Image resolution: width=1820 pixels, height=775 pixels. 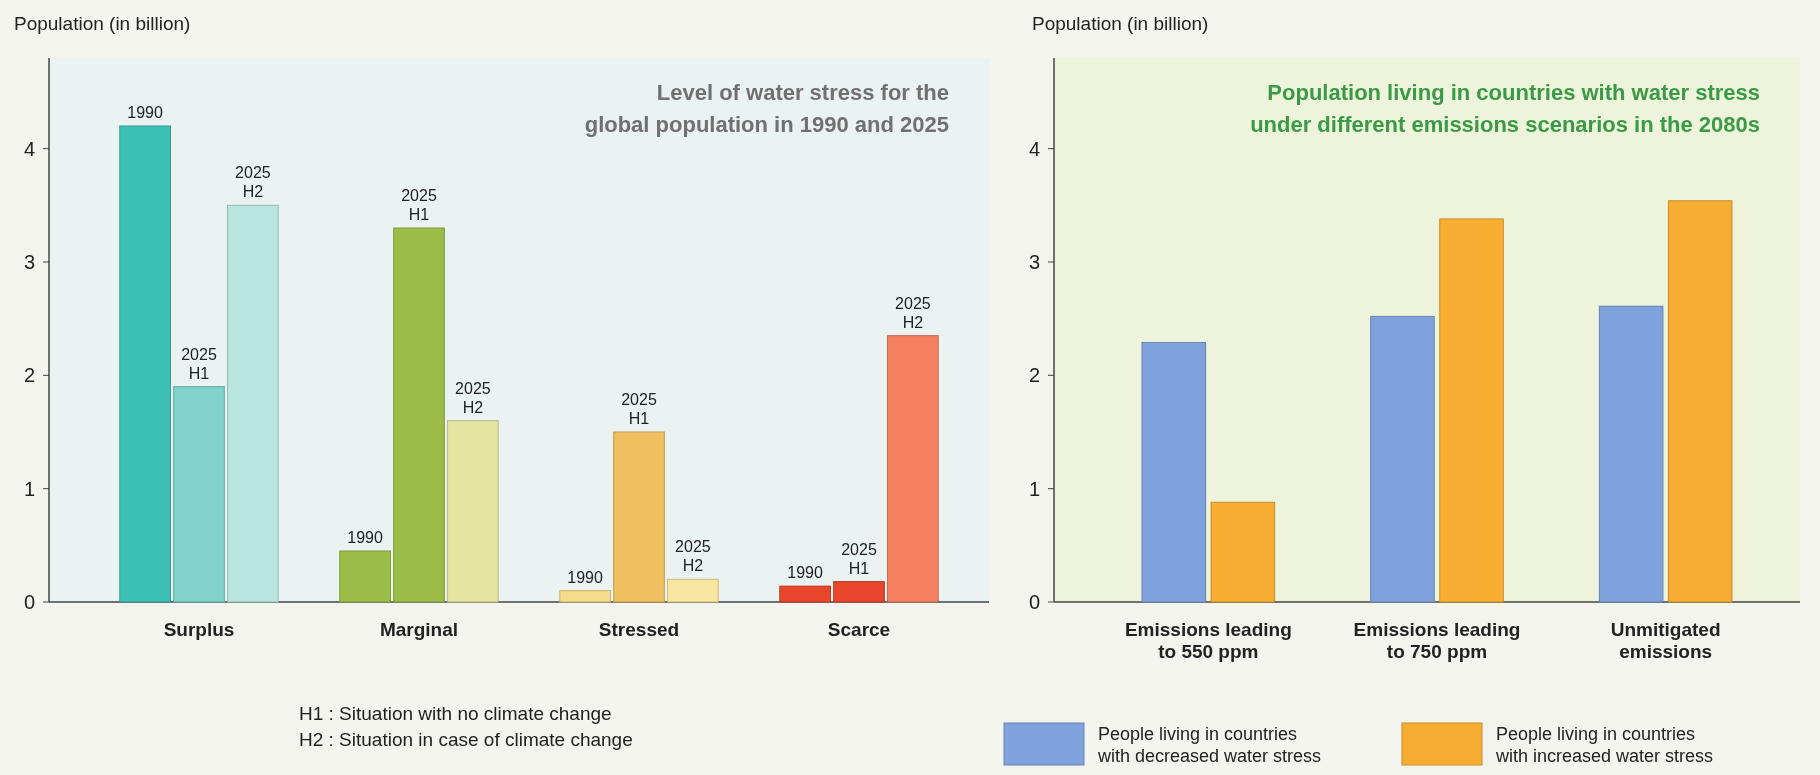 I want to click on series-label: 2025 H1, so click(x=199, y=363).